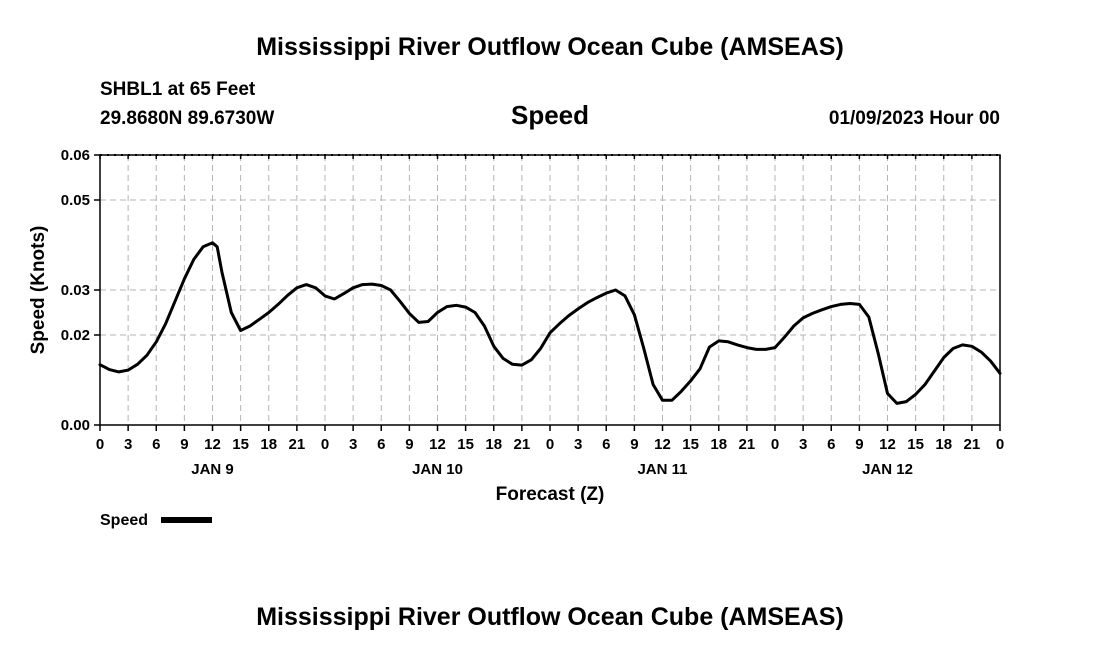  I want to click on y-tick-label: 0.00, so click(75, 425).